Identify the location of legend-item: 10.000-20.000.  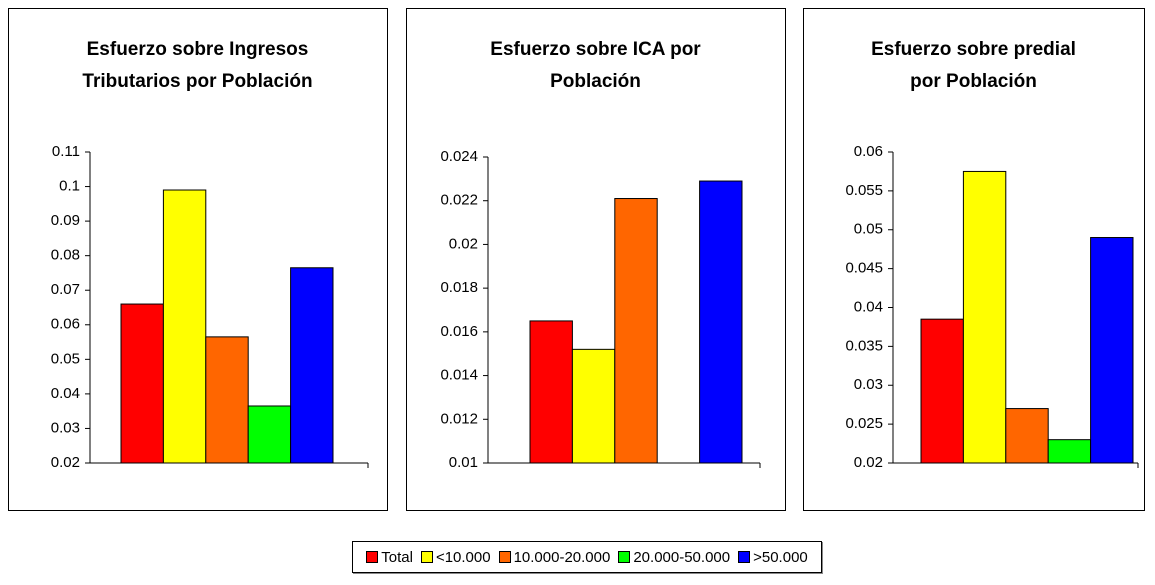
(554, 557).